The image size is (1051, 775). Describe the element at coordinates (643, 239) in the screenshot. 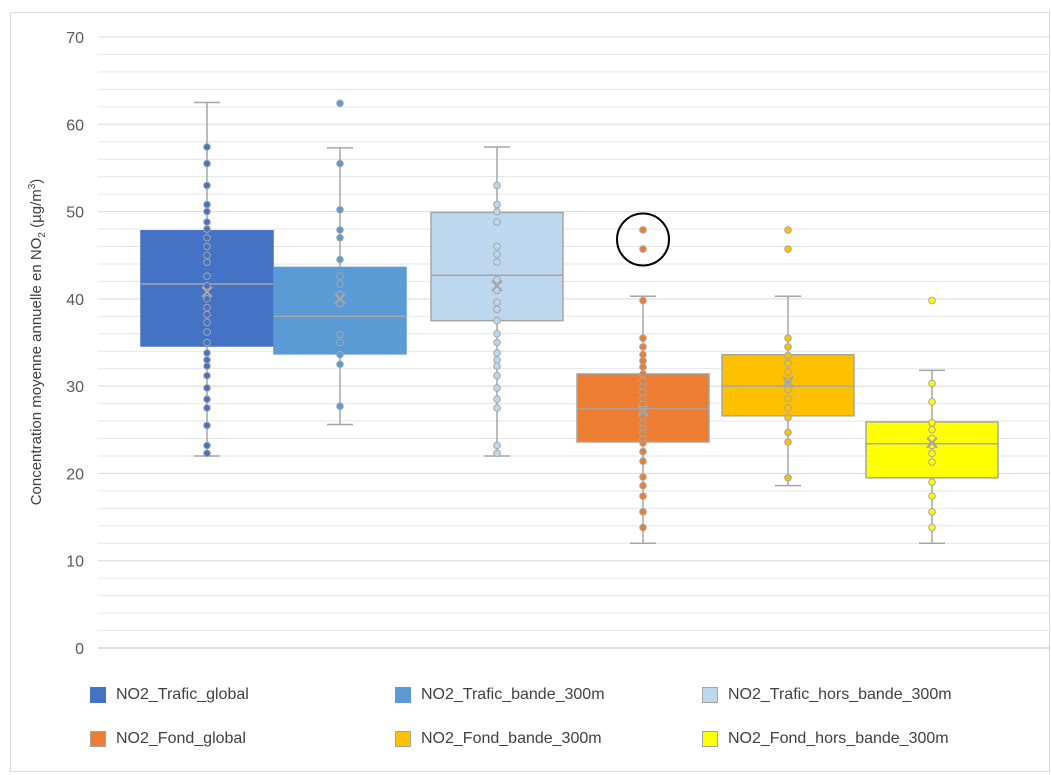

I see `annotation-circle` at that location.